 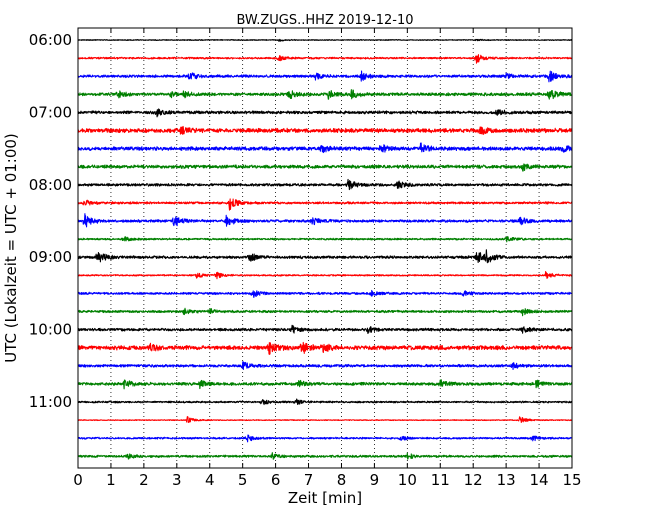 What do you see at coordinates (440, 480) in the screenshot?
I see `x-tick-label: 11` at bounding box center [440, 480].